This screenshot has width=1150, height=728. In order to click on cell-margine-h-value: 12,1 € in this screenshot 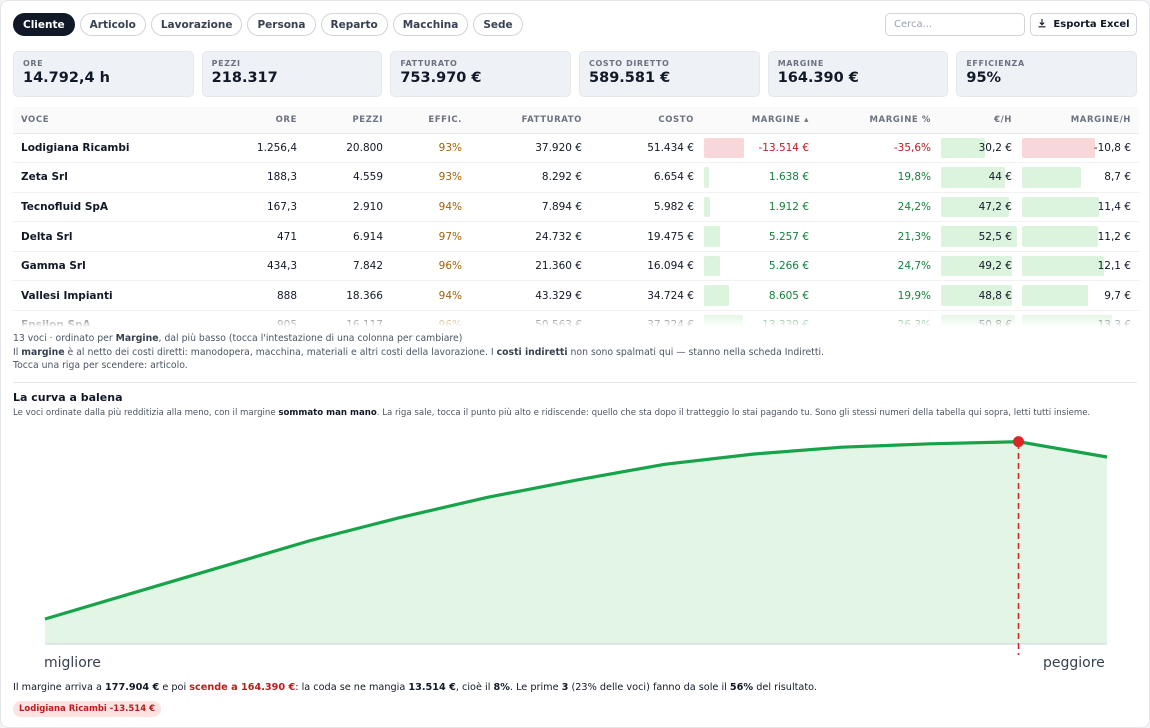, I will do `click(1114, 266)`.